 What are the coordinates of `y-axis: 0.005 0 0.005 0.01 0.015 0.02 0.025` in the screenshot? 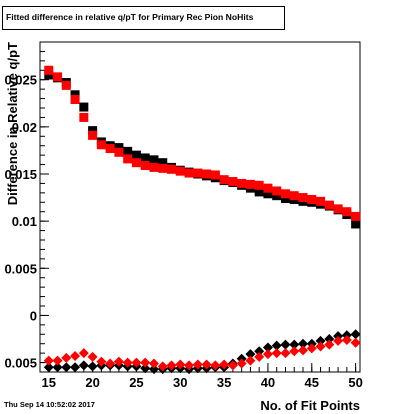 It's located at (26, 207).